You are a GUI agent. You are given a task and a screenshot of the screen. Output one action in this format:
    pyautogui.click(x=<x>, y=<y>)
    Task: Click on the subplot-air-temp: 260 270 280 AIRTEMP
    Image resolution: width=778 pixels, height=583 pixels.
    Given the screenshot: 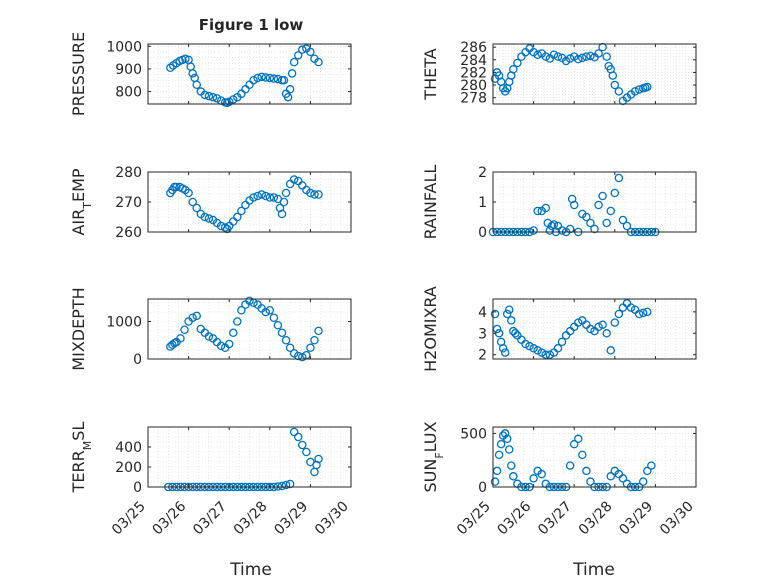 What is the action you would take?
    pyautogui.click(x=210, y=203)
    